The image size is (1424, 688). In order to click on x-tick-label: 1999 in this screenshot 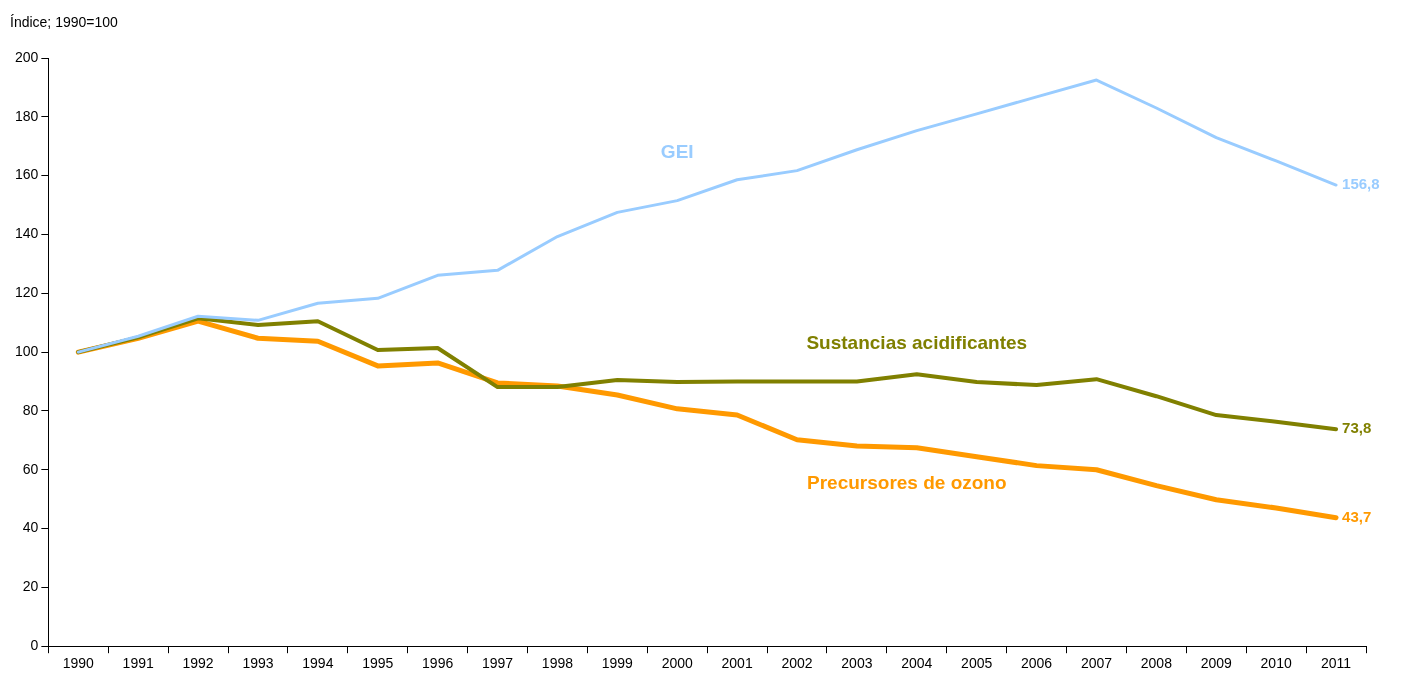, I will do `click(617, 663)`.